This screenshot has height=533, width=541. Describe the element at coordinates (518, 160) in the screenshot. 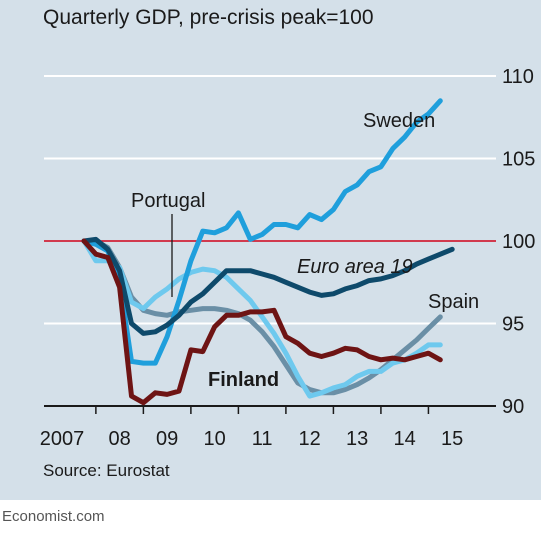

I see `y-tick-label: 105` at that location.